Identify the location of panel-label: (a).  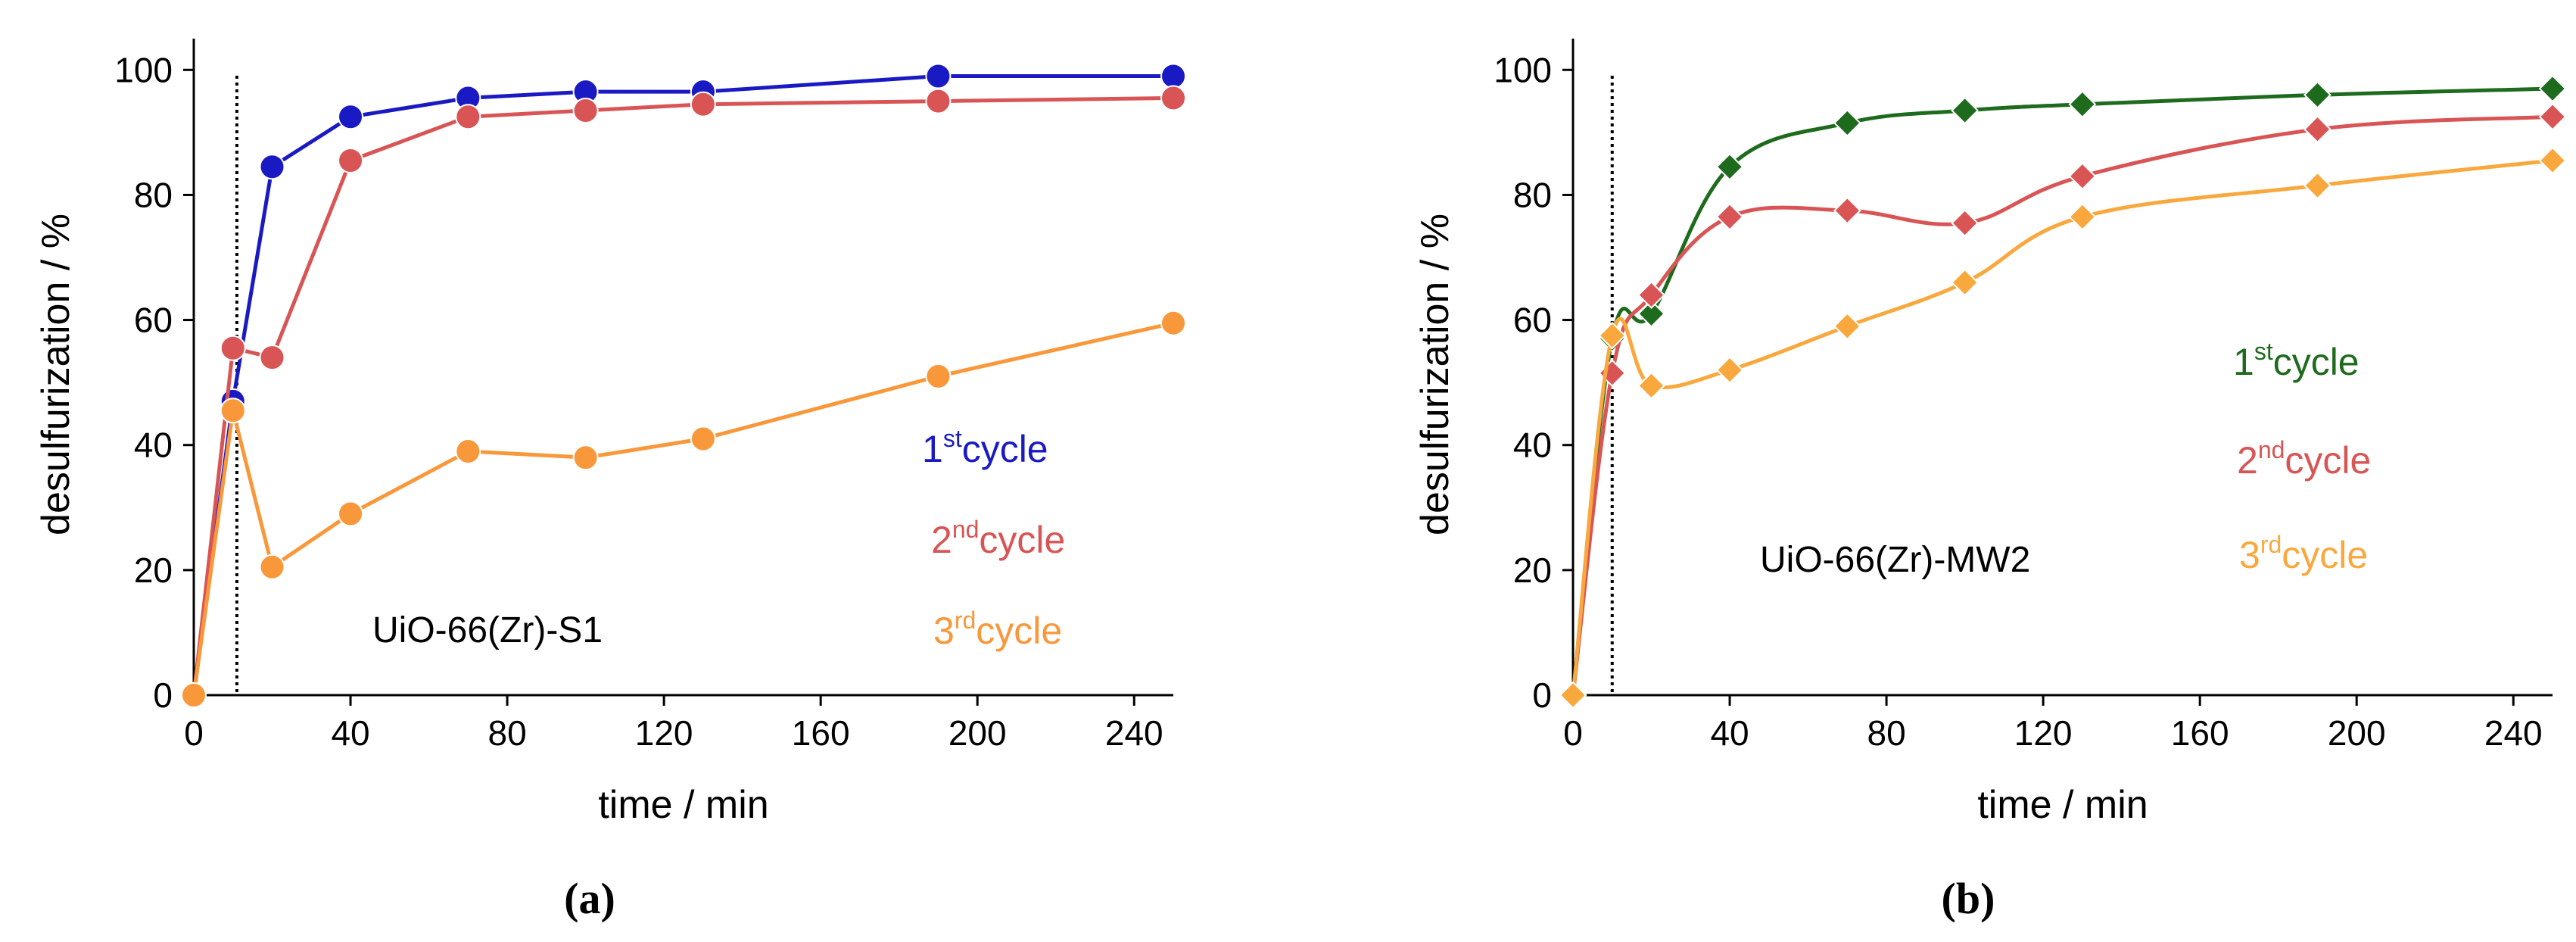
(589, 898).